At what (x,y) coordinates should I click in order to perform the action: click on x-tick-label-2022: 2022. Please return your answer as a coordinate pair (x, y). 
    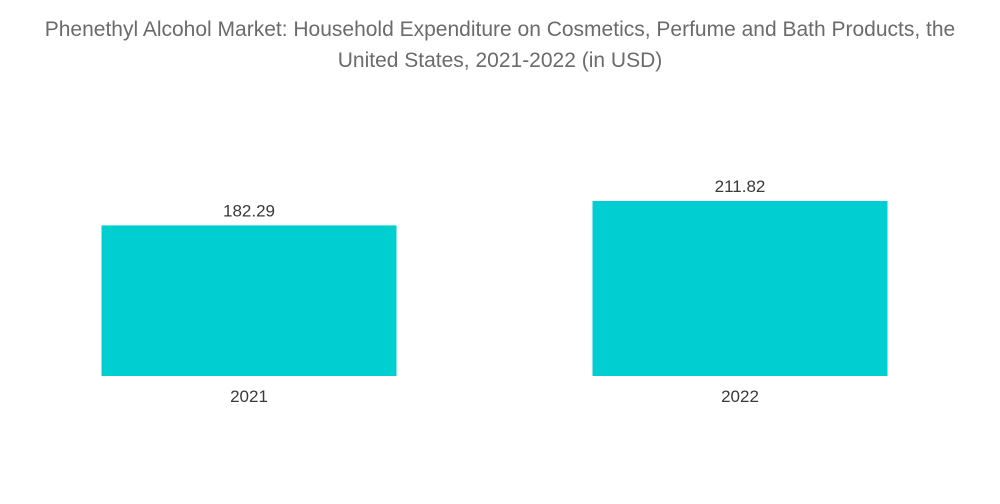
    Looking at the image, I should click on (740, 396).